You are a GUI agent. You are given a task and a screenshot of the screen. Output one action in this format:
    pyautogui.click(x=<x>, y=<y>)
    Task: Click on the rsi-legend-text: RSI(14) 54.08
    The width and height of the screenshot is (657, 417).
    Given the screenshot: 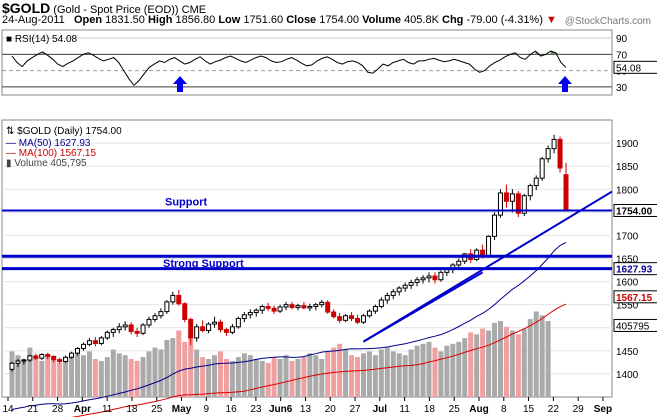 What is the action you would take?
    pyautogui.click(x=46, y=39)
    